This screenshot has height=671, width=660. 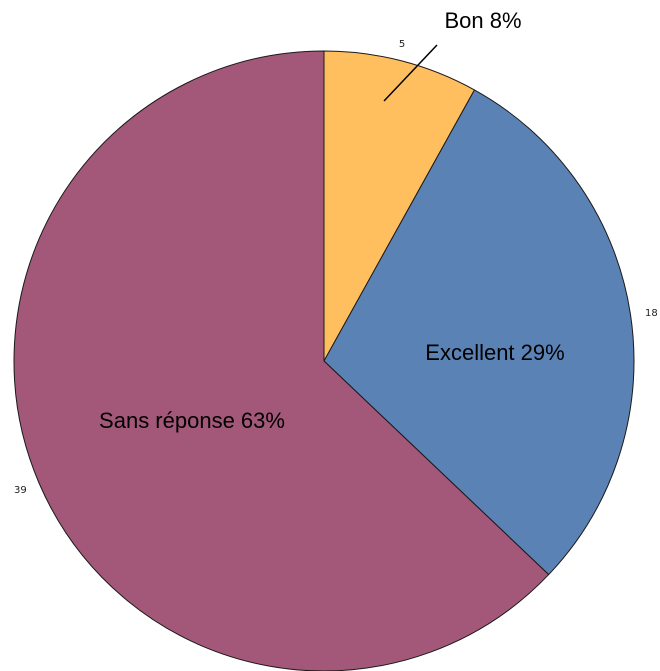 What do you see at coordinates (410, 73) in the screenshot?
I see `leader-line-bon` at bounding box center [410, 73].